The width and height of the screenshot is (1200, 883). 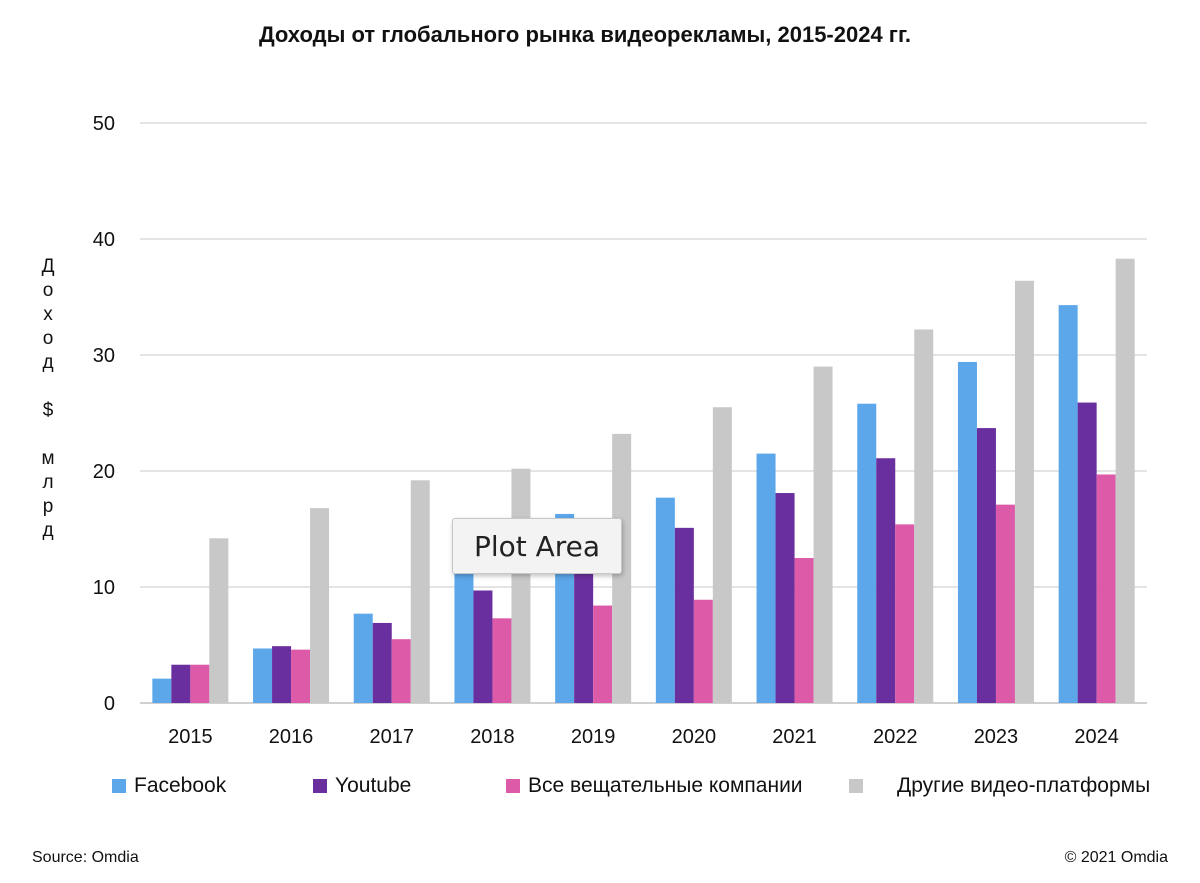 I want to click on y-axis-label-char: р, so click(x=48, y=506).